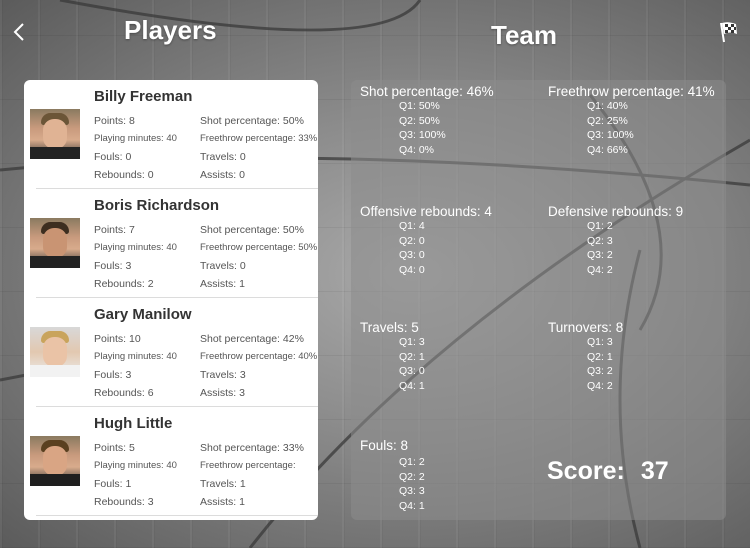 The height and width of the screenshot is (548, 750). Describe the element at coordinates (222, 393) in the screenshot. I see `player-assists: Assists: 3` at that location.